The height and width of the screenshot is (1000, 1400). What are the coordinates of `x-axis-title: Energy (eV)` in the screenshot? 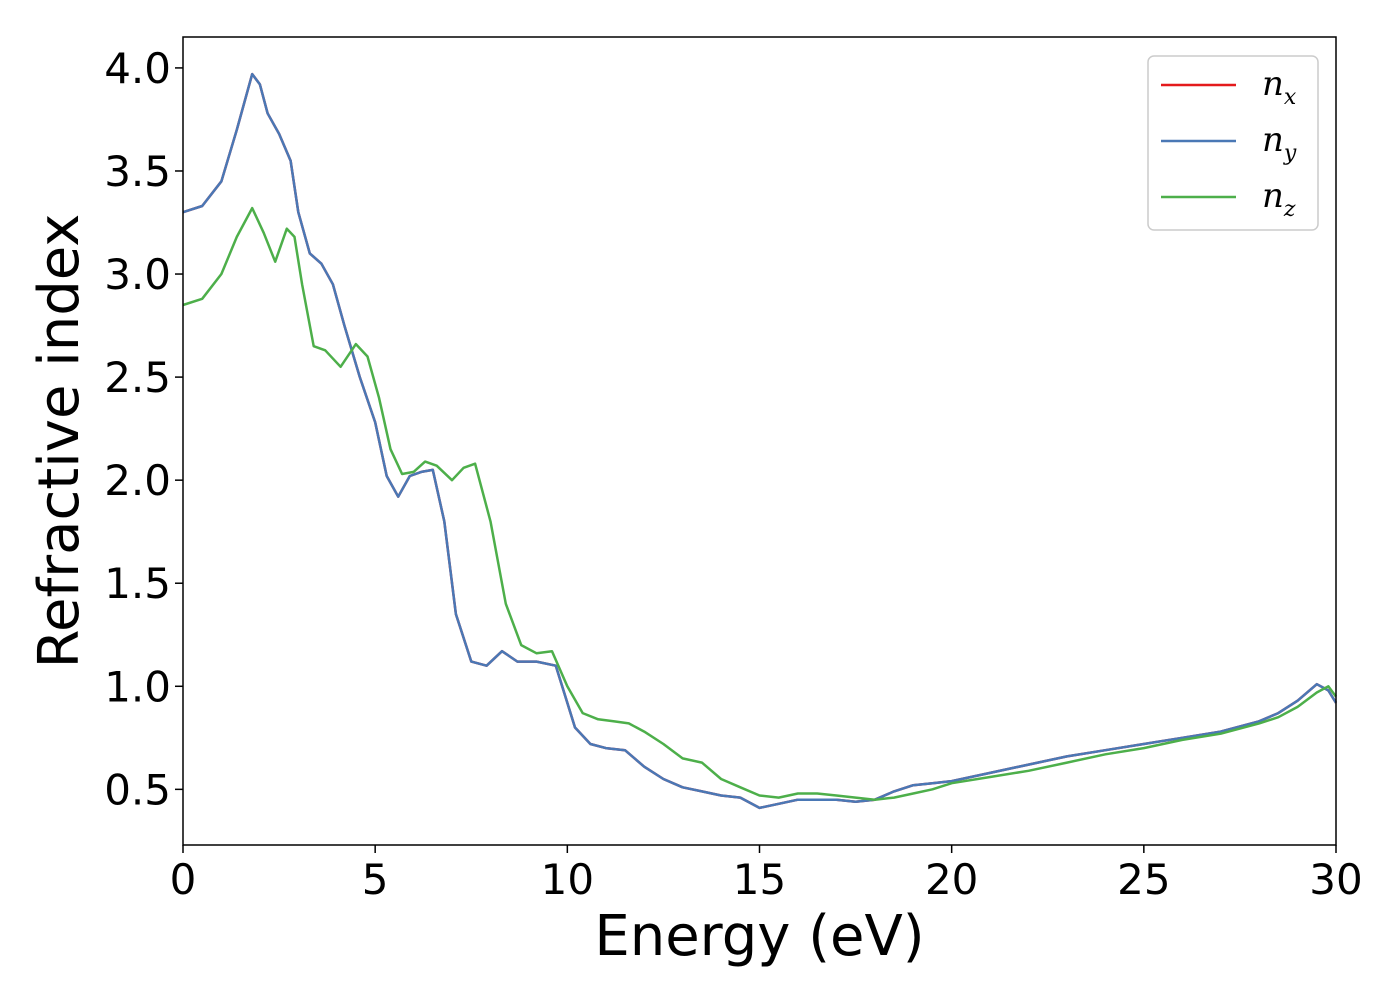 It's located at (759, 936).